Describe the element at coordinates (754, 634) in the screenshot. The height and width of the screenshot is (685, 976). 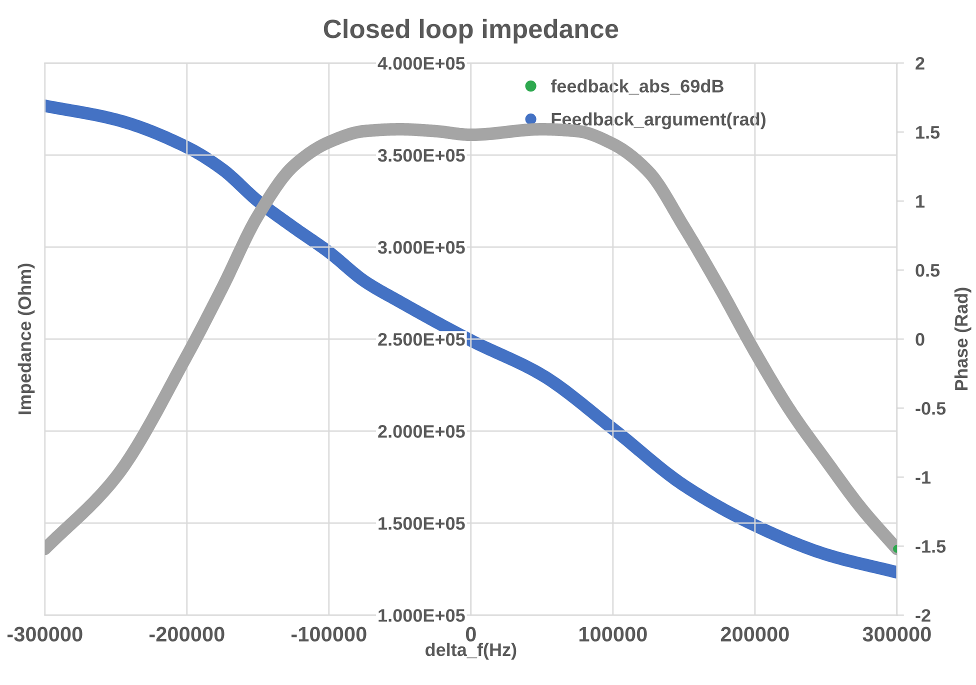
I see `x-tick-label: 200000` at that location.